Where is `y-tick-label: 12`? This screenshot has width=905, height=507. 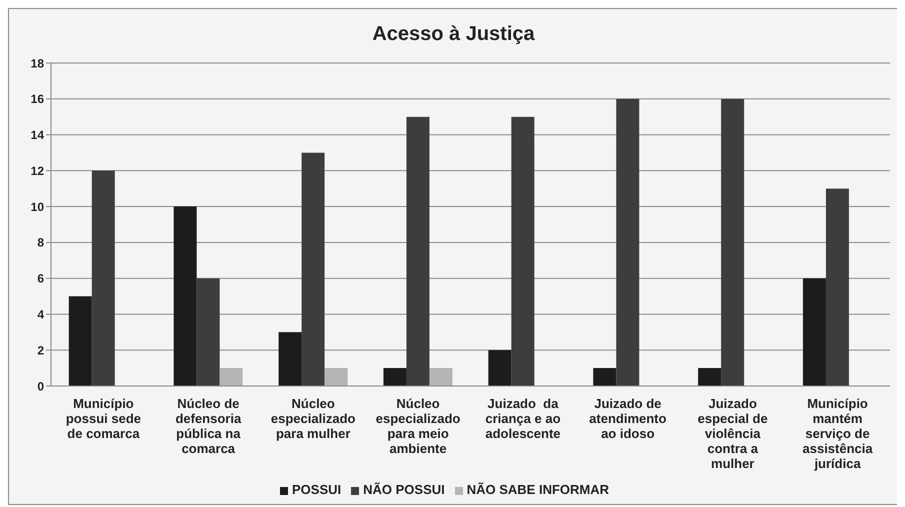 y-tick-label: 12 is located at coordinates (37, 171).